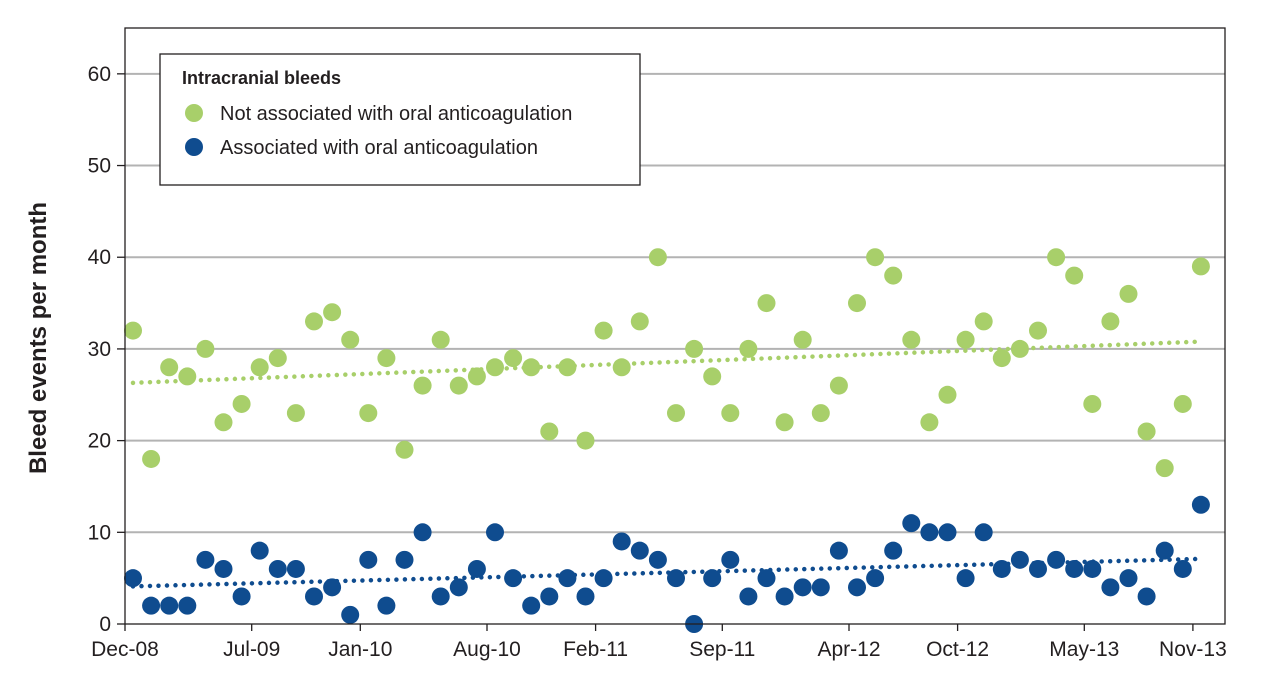 The width and height of the screenshot is (1280, 690). Describe the element at coordinates (194, 147) in the screenshot. I see `legend-marker-associated` at that location.